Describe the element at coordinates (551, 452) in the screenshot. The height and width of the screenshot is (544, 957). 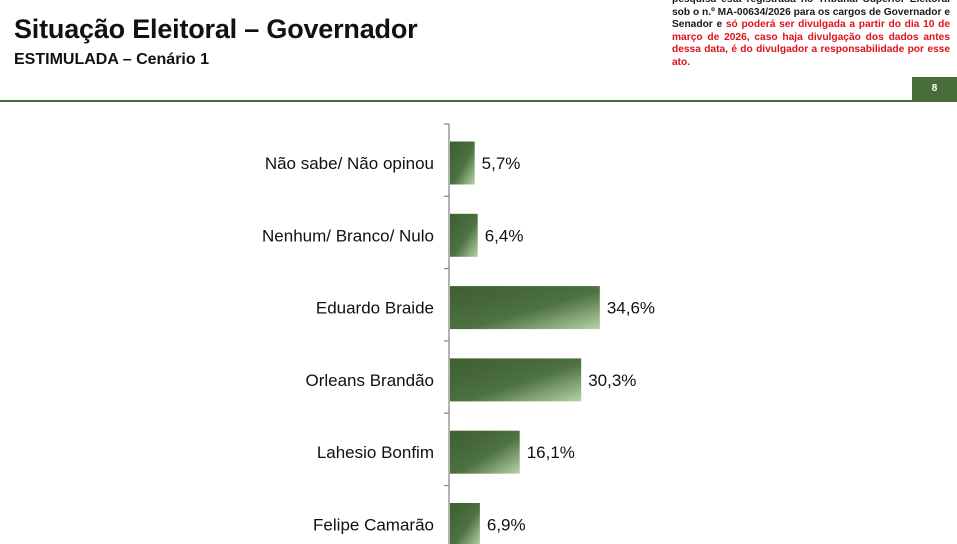
I see `data-label: 16,1%` at that location.